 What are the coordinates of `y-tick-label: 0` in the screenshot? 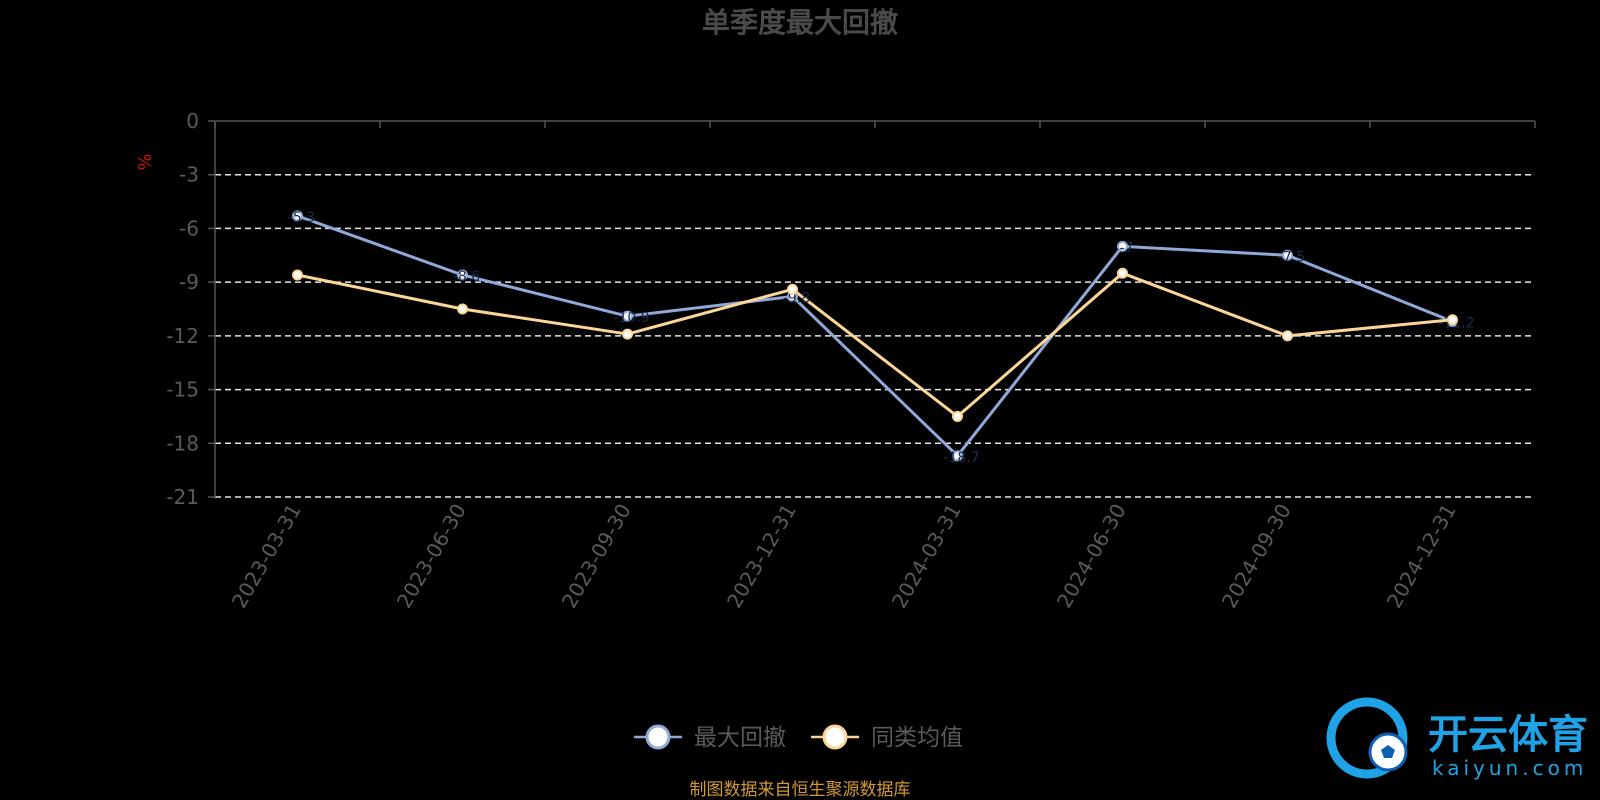 It's located at (192, 121).